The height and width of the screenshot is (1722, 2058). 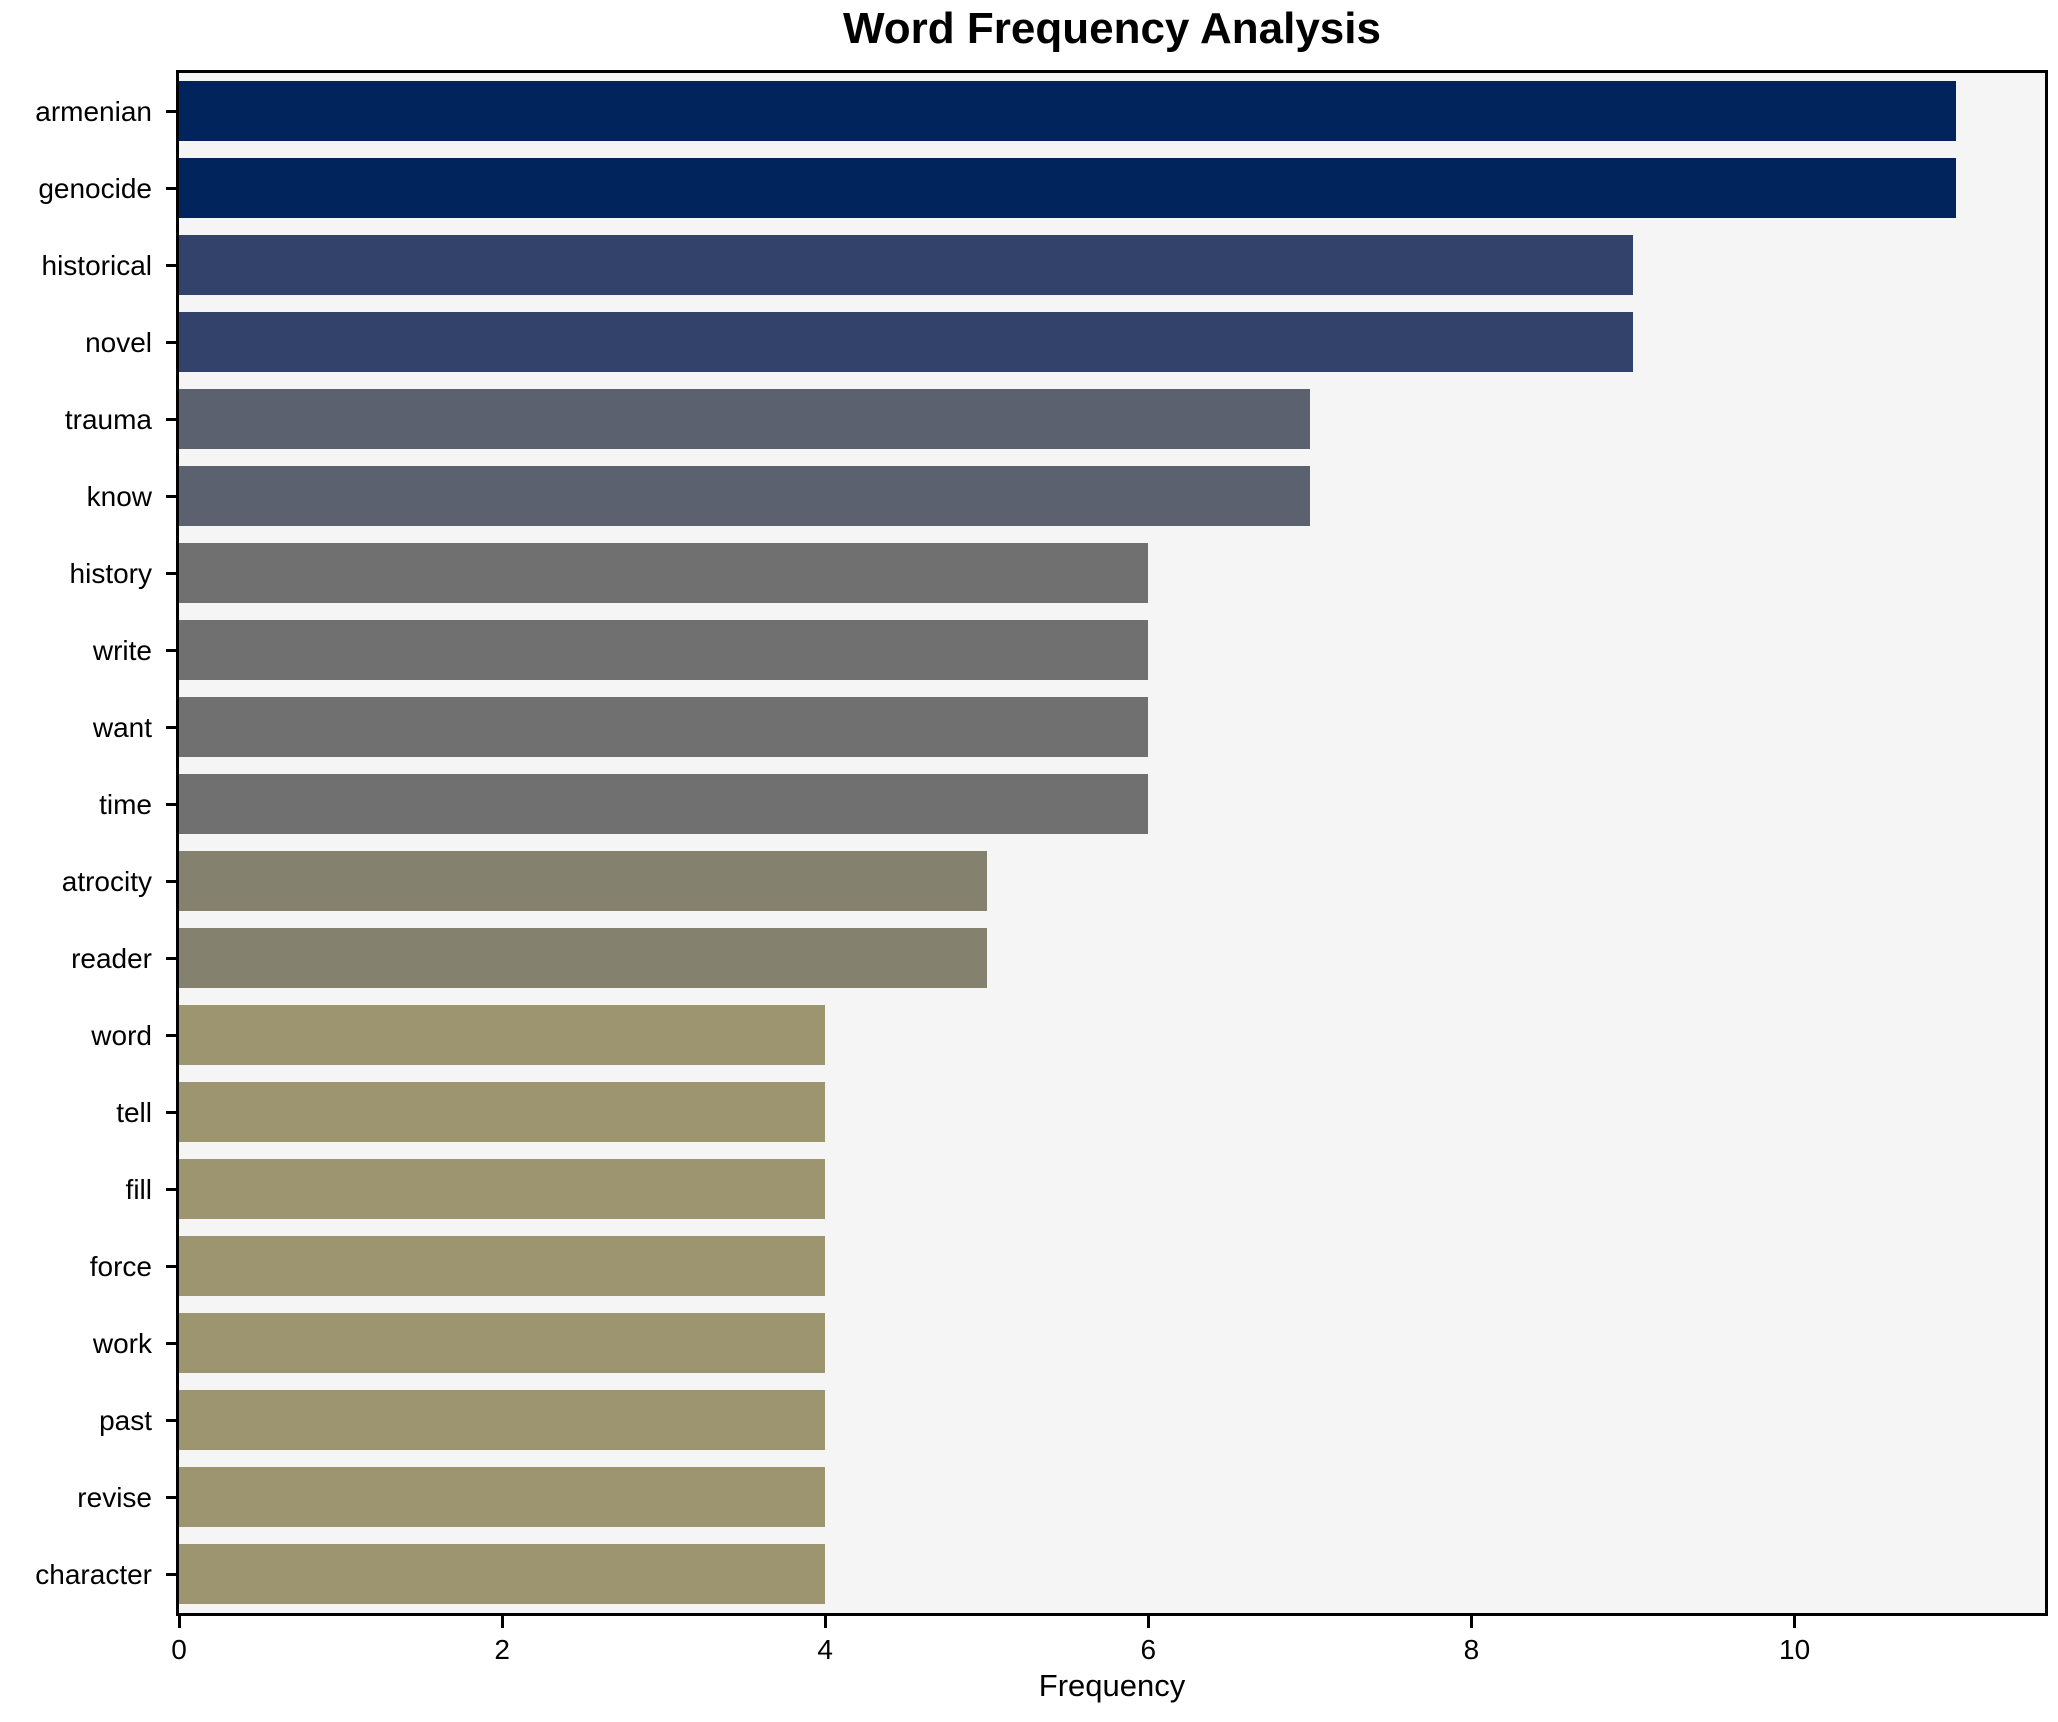 What do you see at coordinates (502, 1420) in the screenshot?
I see `bar-past` at bounding box center [502, 1420].